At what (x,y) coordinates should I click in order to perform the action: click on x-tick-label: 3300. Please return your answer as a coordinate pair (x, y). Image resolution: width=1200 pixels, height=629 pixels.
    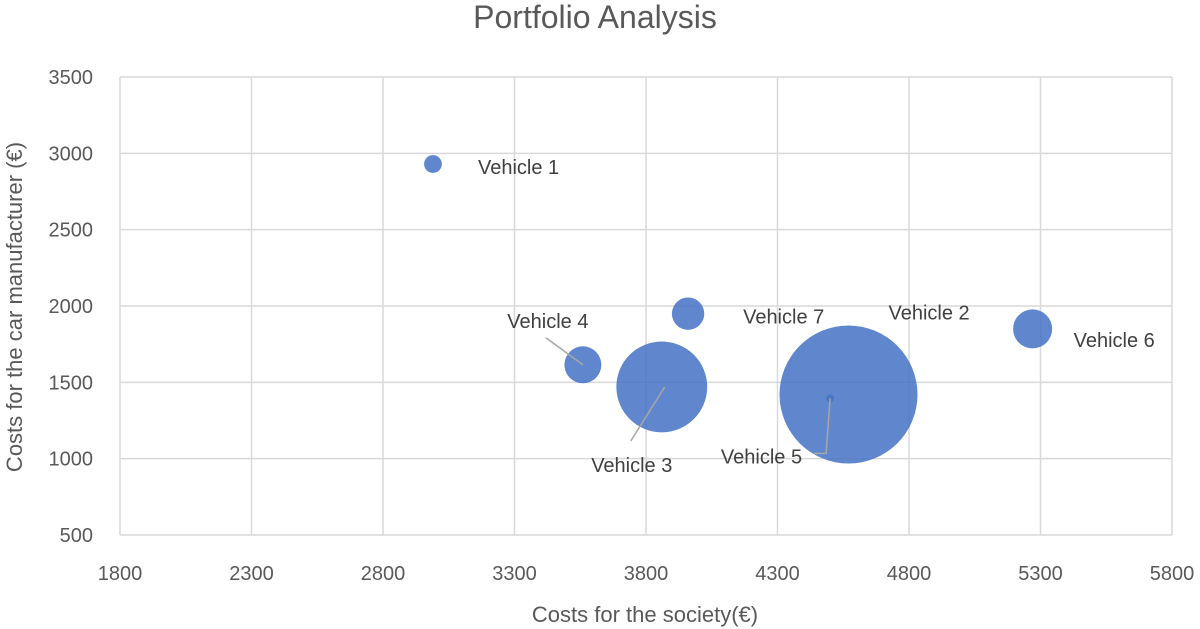
    Looking at the image, I should click on (514, 574).